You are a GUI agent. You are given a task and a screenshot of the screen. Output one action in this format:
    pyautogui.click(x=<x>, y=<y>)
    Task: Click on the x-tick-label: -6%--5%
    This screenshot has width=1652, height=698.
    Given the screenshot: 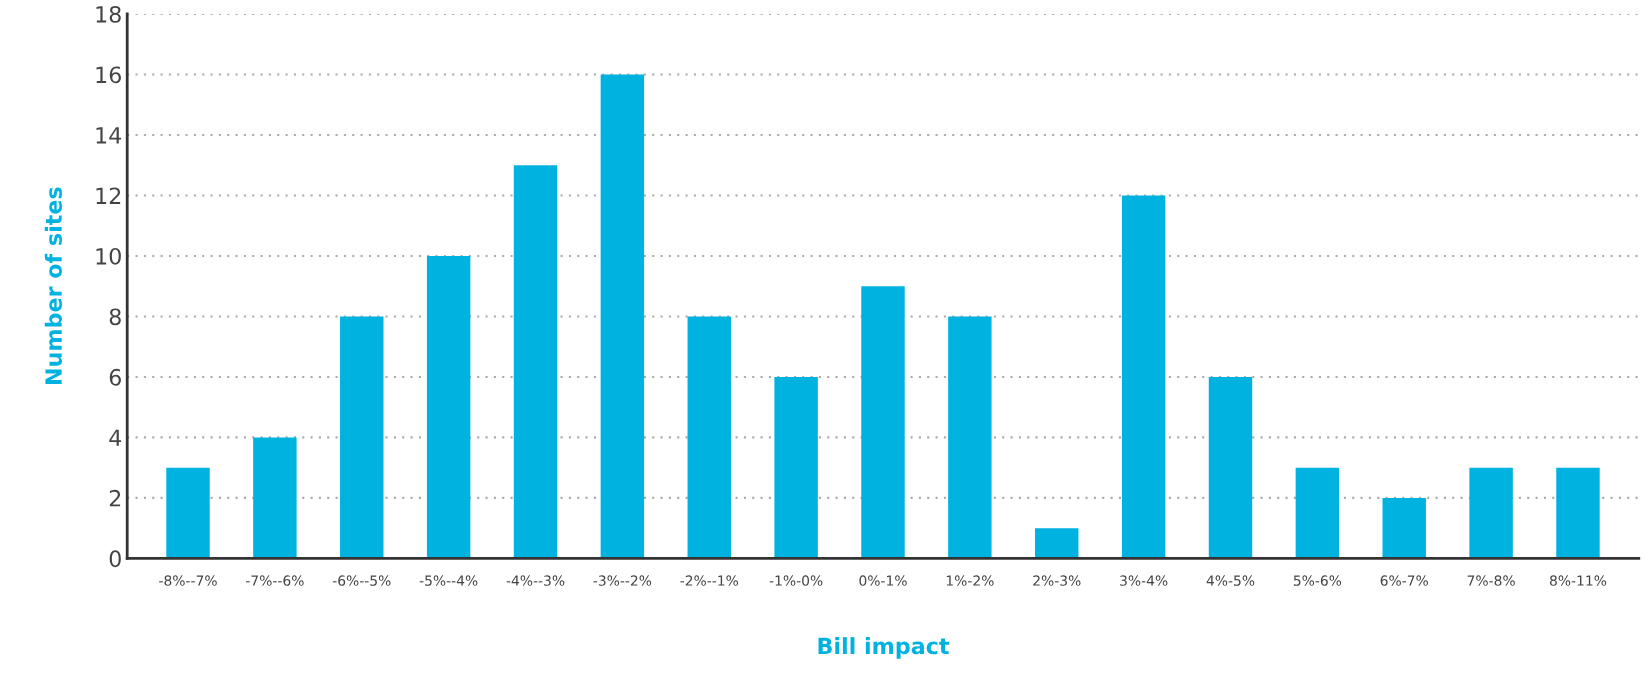 What is the action you would take?
    pyautogui.click(x=361, y=580)
    